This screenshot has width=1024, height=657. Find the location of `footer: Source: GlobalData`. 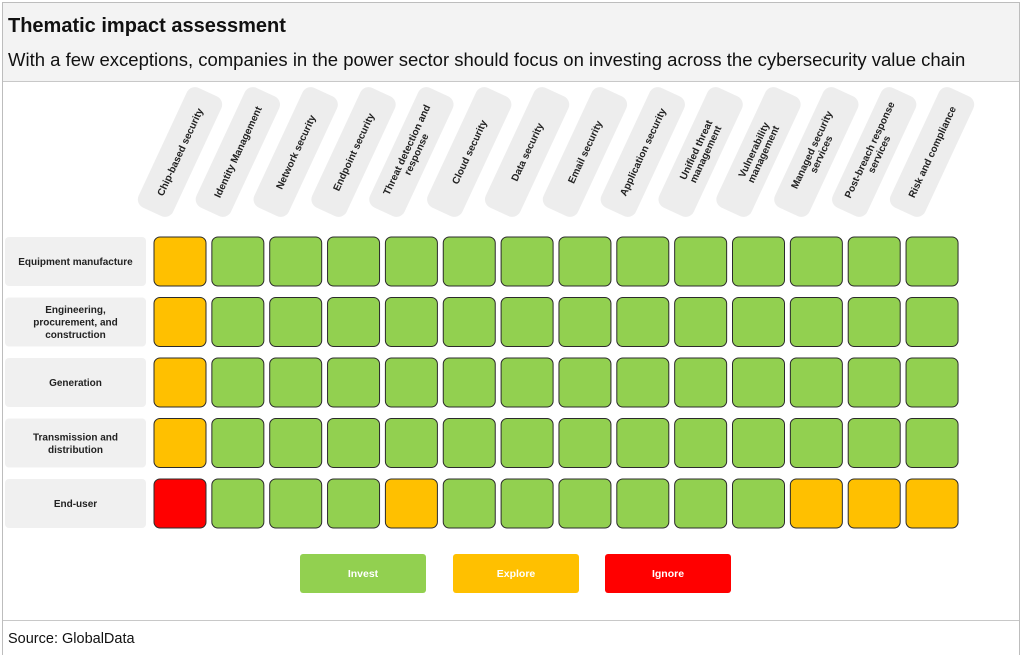

footer: Source: GlobalData is located at coordinates (511, 638).